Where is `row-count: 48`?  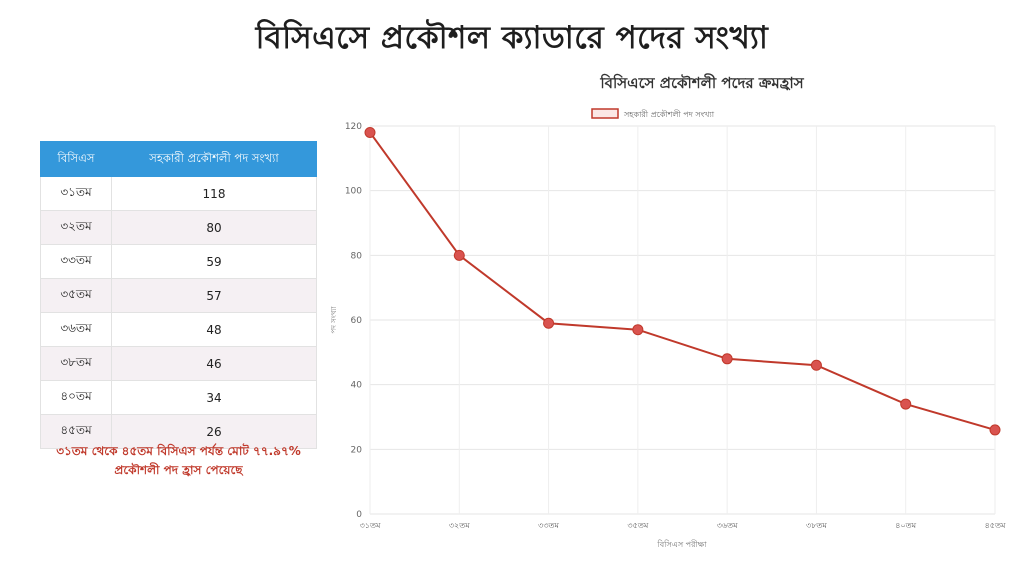 row-count: 48 is located at coordinates (214, 329).